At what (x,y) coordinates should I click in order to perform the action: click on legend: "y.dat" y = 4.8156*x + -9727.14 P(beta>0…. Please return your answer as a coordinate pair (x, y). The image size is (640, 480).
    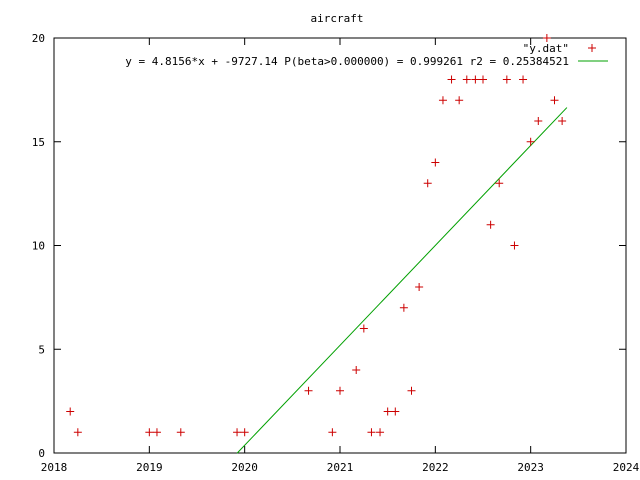
    Looking at the image, I should click on (366, 55).